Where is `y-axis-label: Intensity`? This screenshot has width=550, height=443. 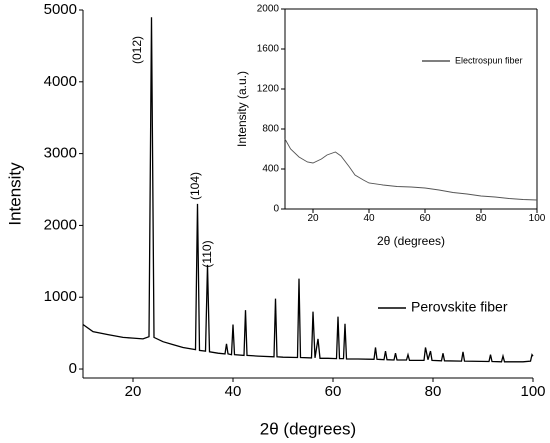
y-axis-label: Intensity is located at coordinates (14, 194).